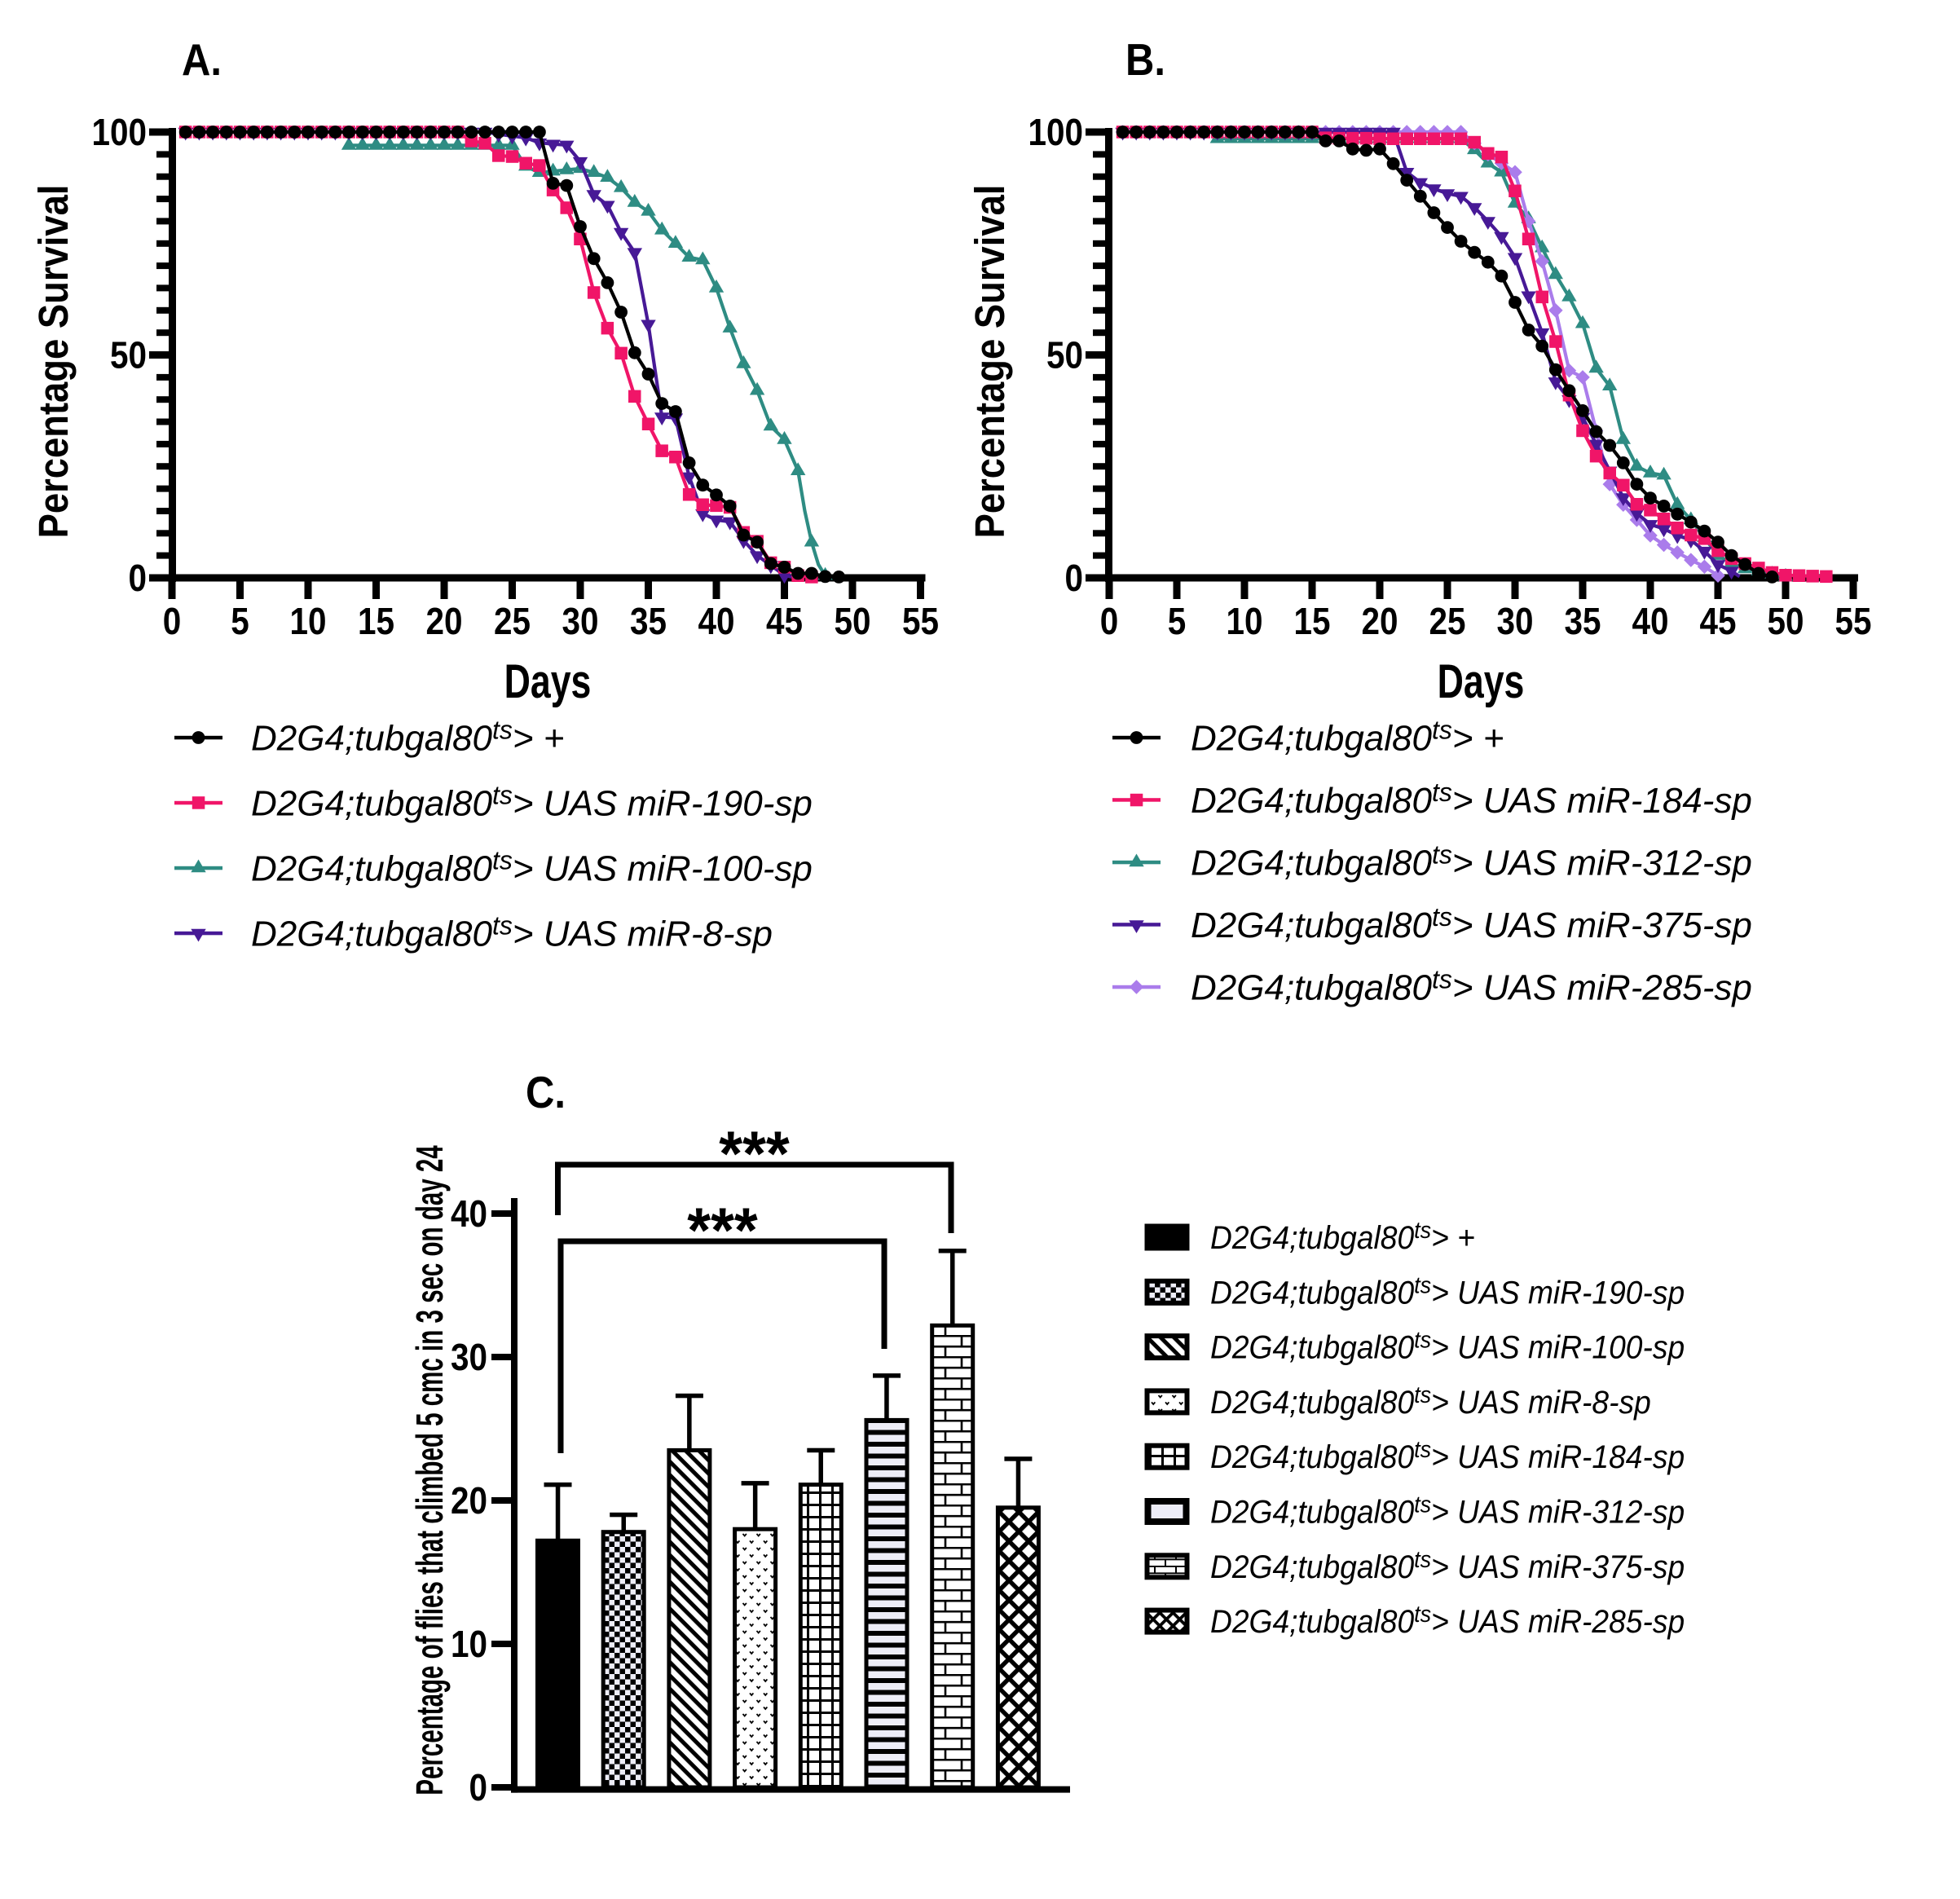 The width and height of the screenshot is (1960, 1899). I want to click on svg-text: B., so click(1145, 60).